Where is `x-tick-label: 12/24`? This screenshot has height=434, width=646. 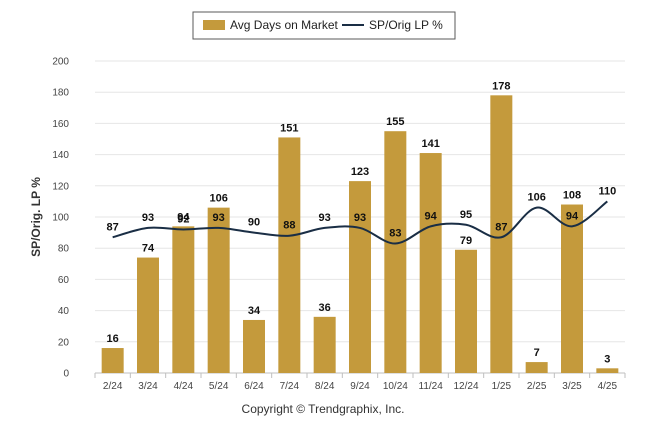 x-tick-label: 12/24 is located at coordinates (465, 386).